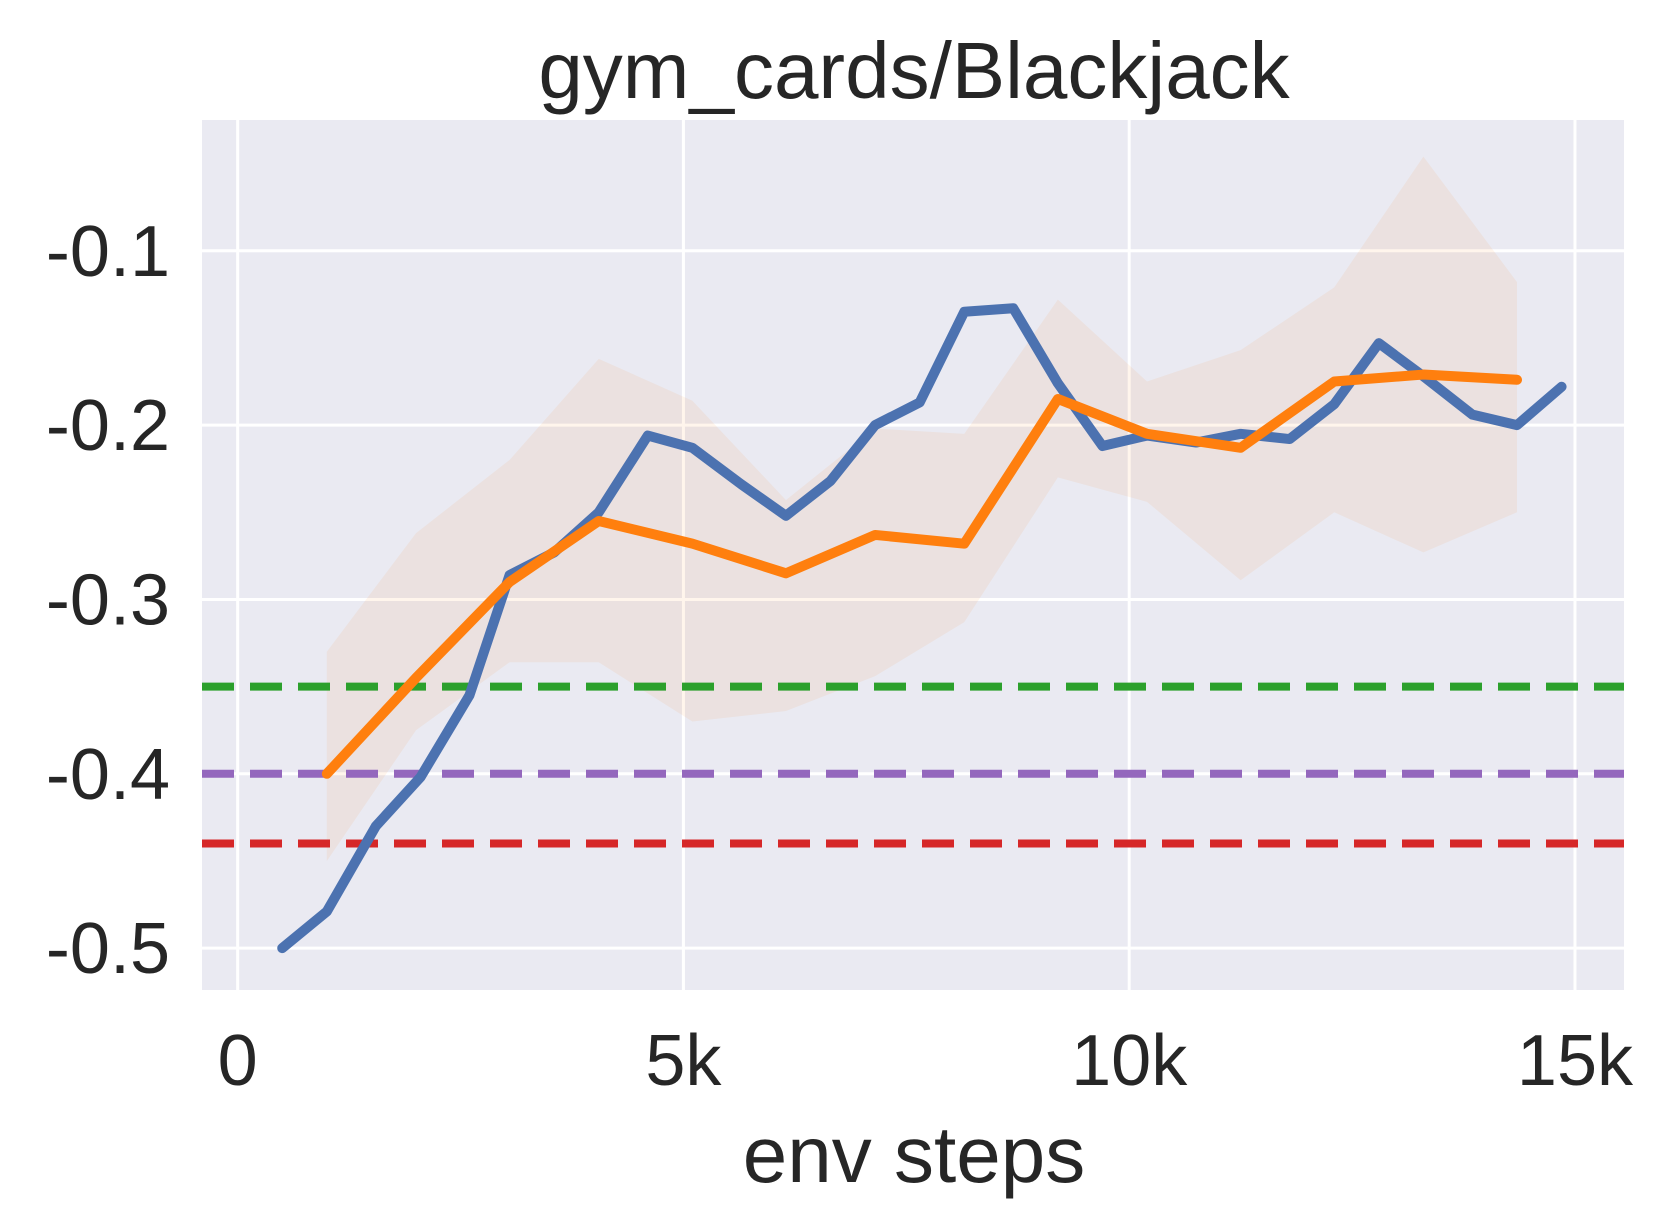 The width and height of the screenshot is (1659, 1219). I want to click on x-axis-label: env steps, so click(914, 1154).